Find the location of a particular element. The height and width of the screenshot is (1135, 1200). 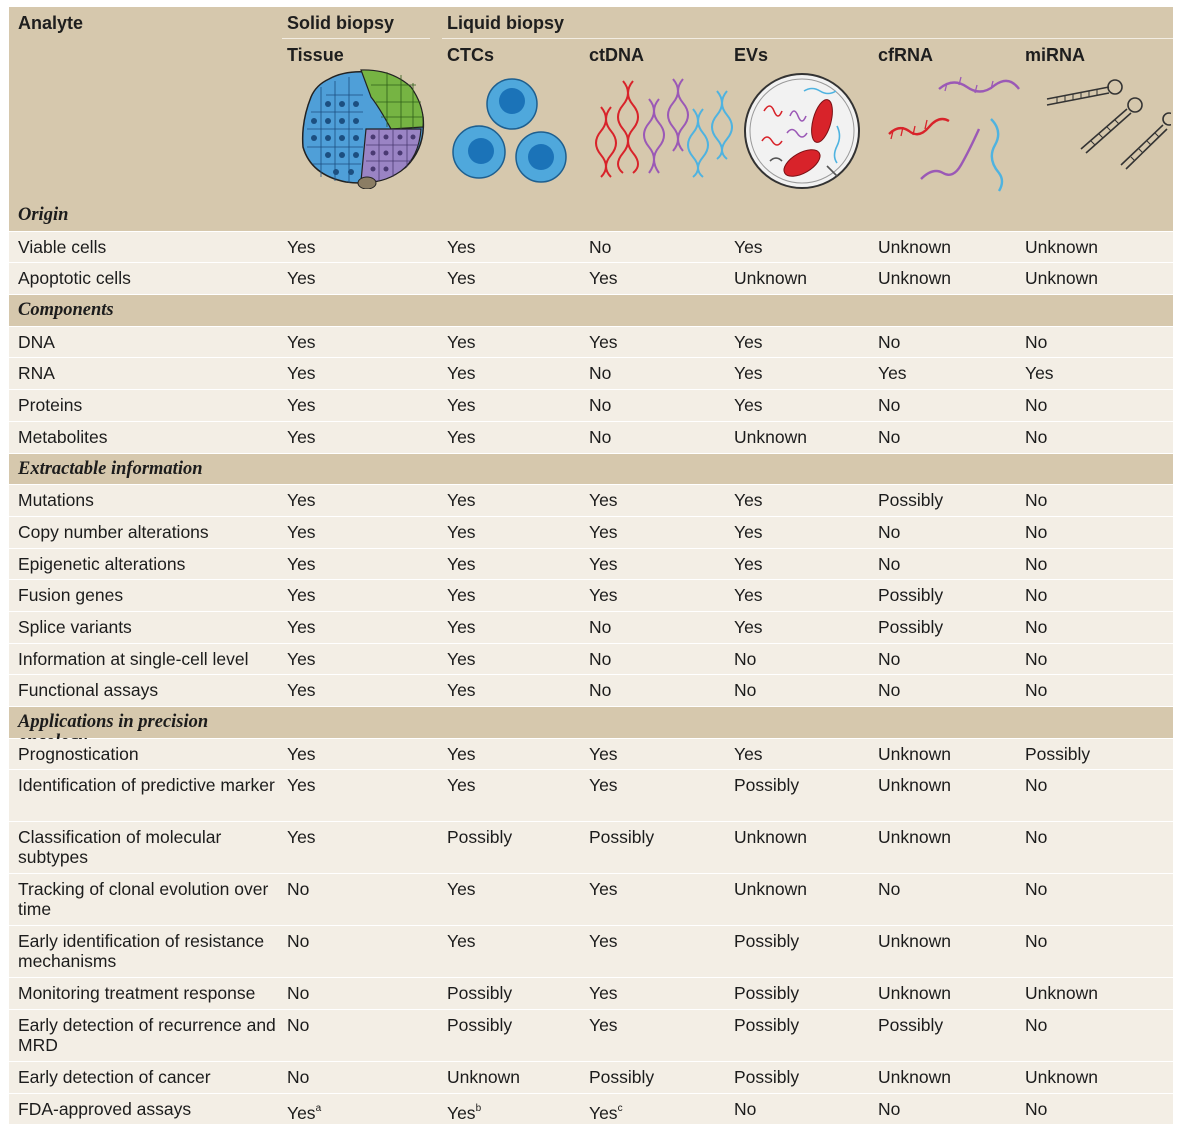

cell-ctdna: Possibly is located at coordinates (621, 837).